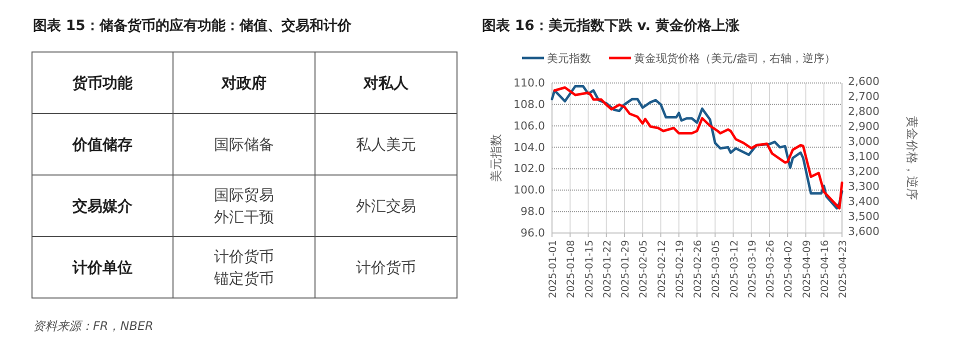  I want to click on x-tick-label: 2025-04-23, so click(843, 269).